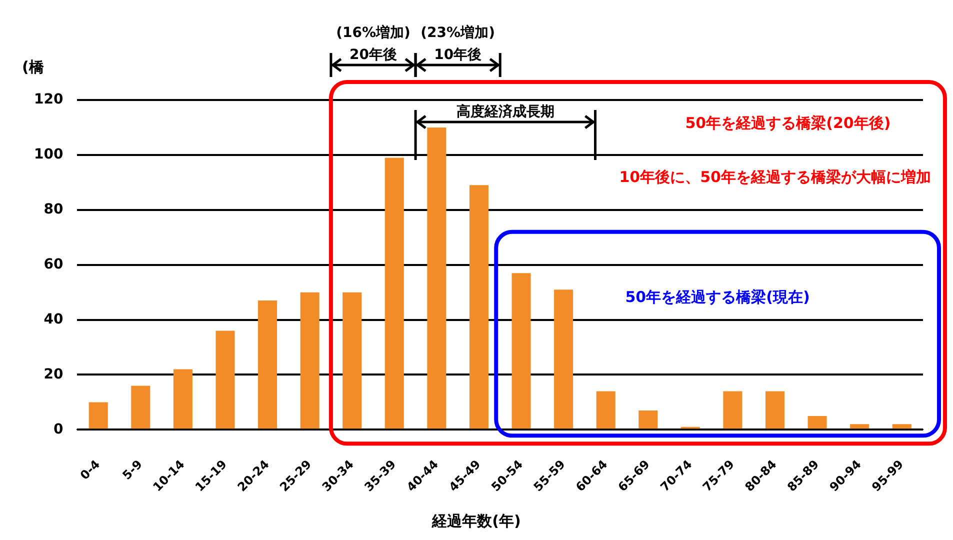  Describe the element at coordinates (90, 469) in the screenshot. I see `x-tick-label: 0-4` at that location.